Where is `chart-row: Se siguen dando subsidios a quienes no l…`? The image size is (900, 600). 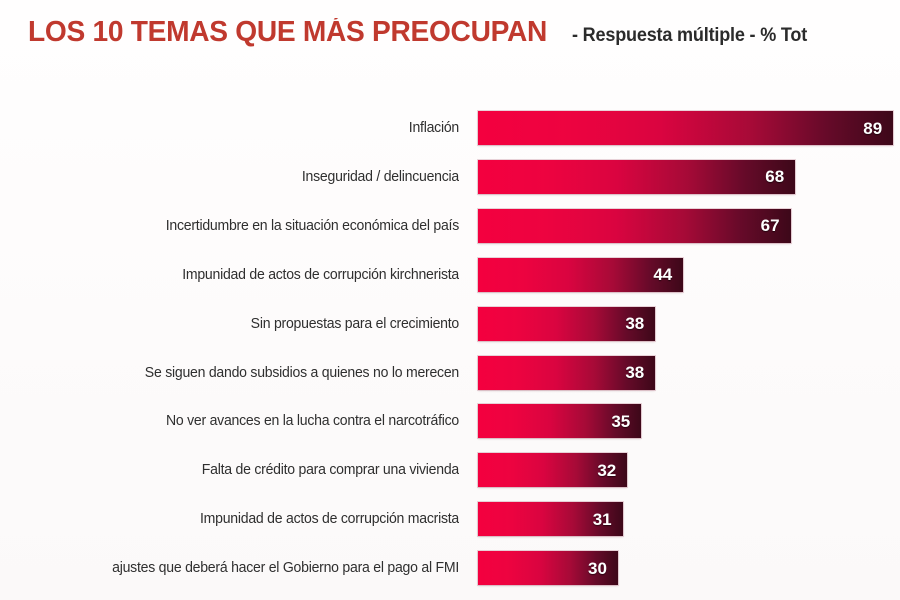
chart-row: Se siguen dando subsidios a quienes no l… is located at coordinates (450, 372).